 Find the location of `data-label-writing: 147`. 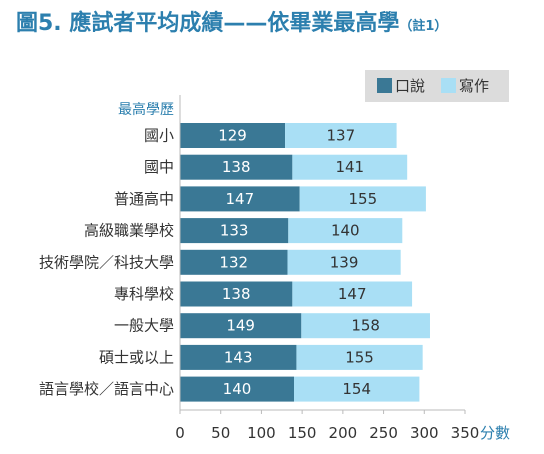

data-label-writing: 147 is located at coordinates (352, 294).